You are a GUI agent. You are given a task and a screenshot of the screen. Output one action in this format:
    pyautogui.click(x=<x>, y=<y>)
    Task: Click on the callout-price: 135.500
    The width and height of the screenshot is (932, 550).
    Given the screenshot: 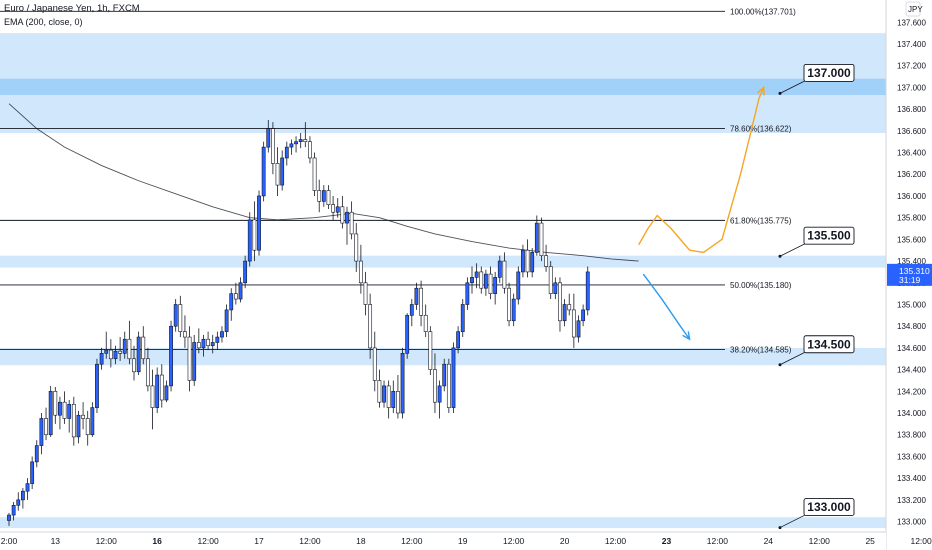 What is the action you would take?
    pyautogui.click(x=829, y=236)
    